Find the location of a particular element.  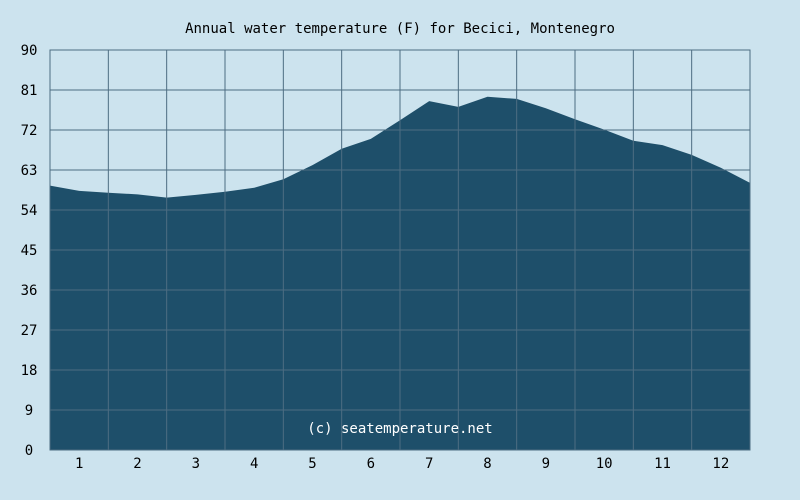

x-tick-label: 1 is located at coordinates (79, 464).